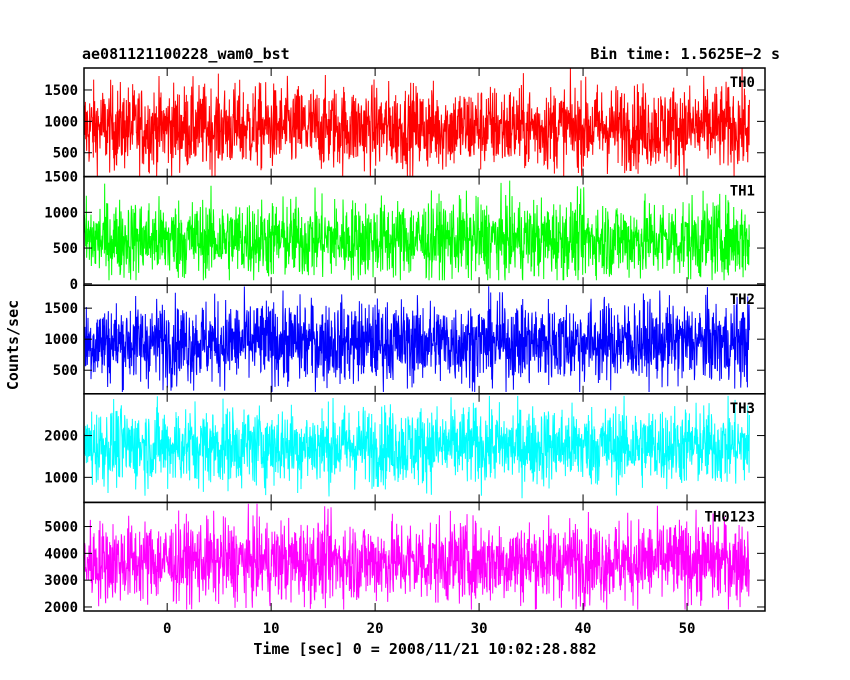  What do you see at coordinates (685, 54) in the screenshot?
I see `chart-title-right: Bin time: 1.5625E−2 s` at bounding box center [685, 54].